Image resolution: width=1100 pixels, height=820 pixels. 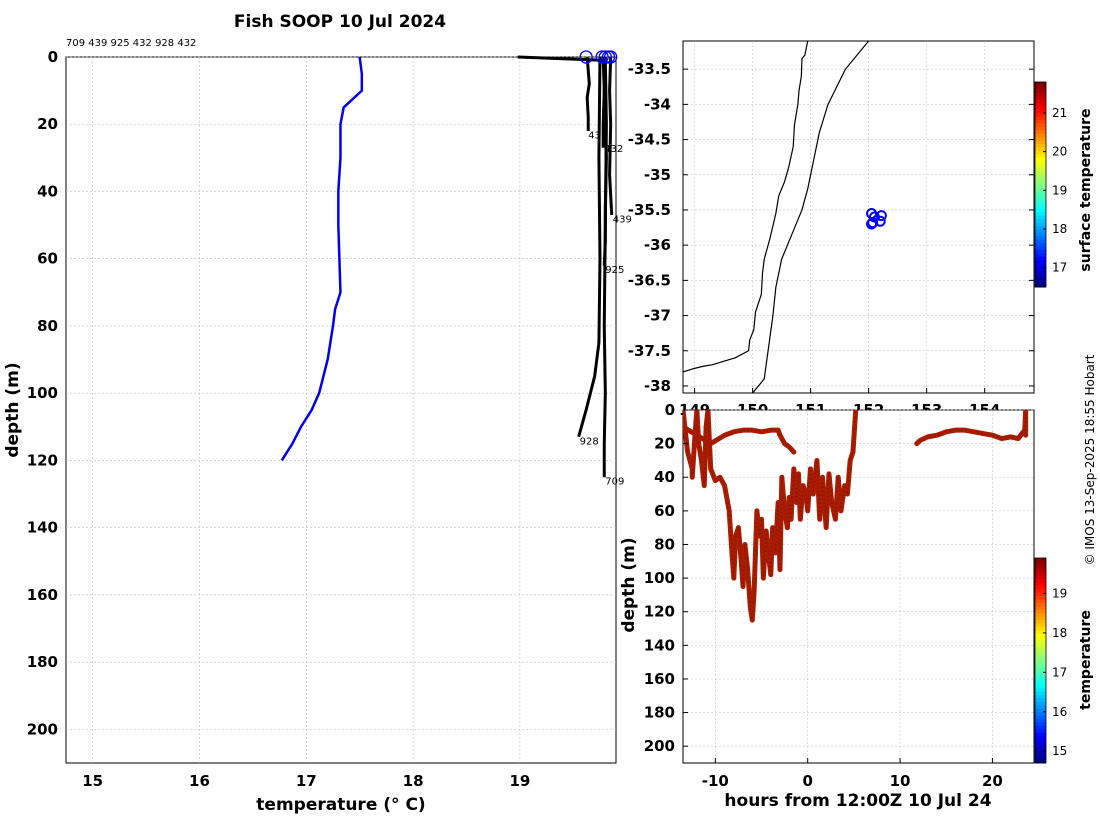 What do you see at coordinates (1059, 751) in the screenshot?
I see `colorbar-tick-label: 15` at bounding box center [1059, 751].